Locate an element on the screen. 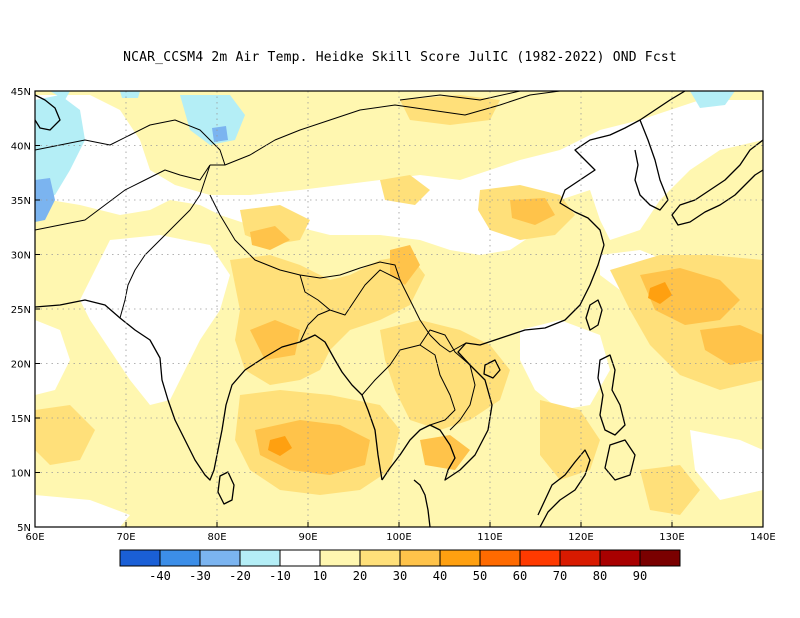 The height and width of the screenshot is (618, 800). lon-tick-label: 70E is located at coordinates (125, 537).